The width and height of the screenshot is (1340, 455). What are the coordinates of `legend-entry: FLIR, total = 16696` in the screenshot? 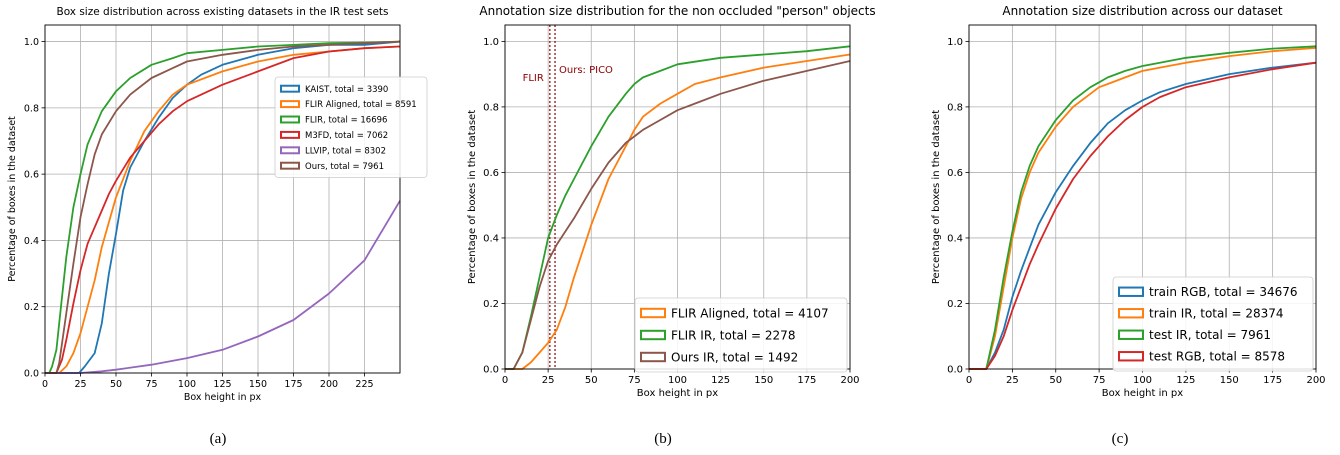 It's located at (346, 121).